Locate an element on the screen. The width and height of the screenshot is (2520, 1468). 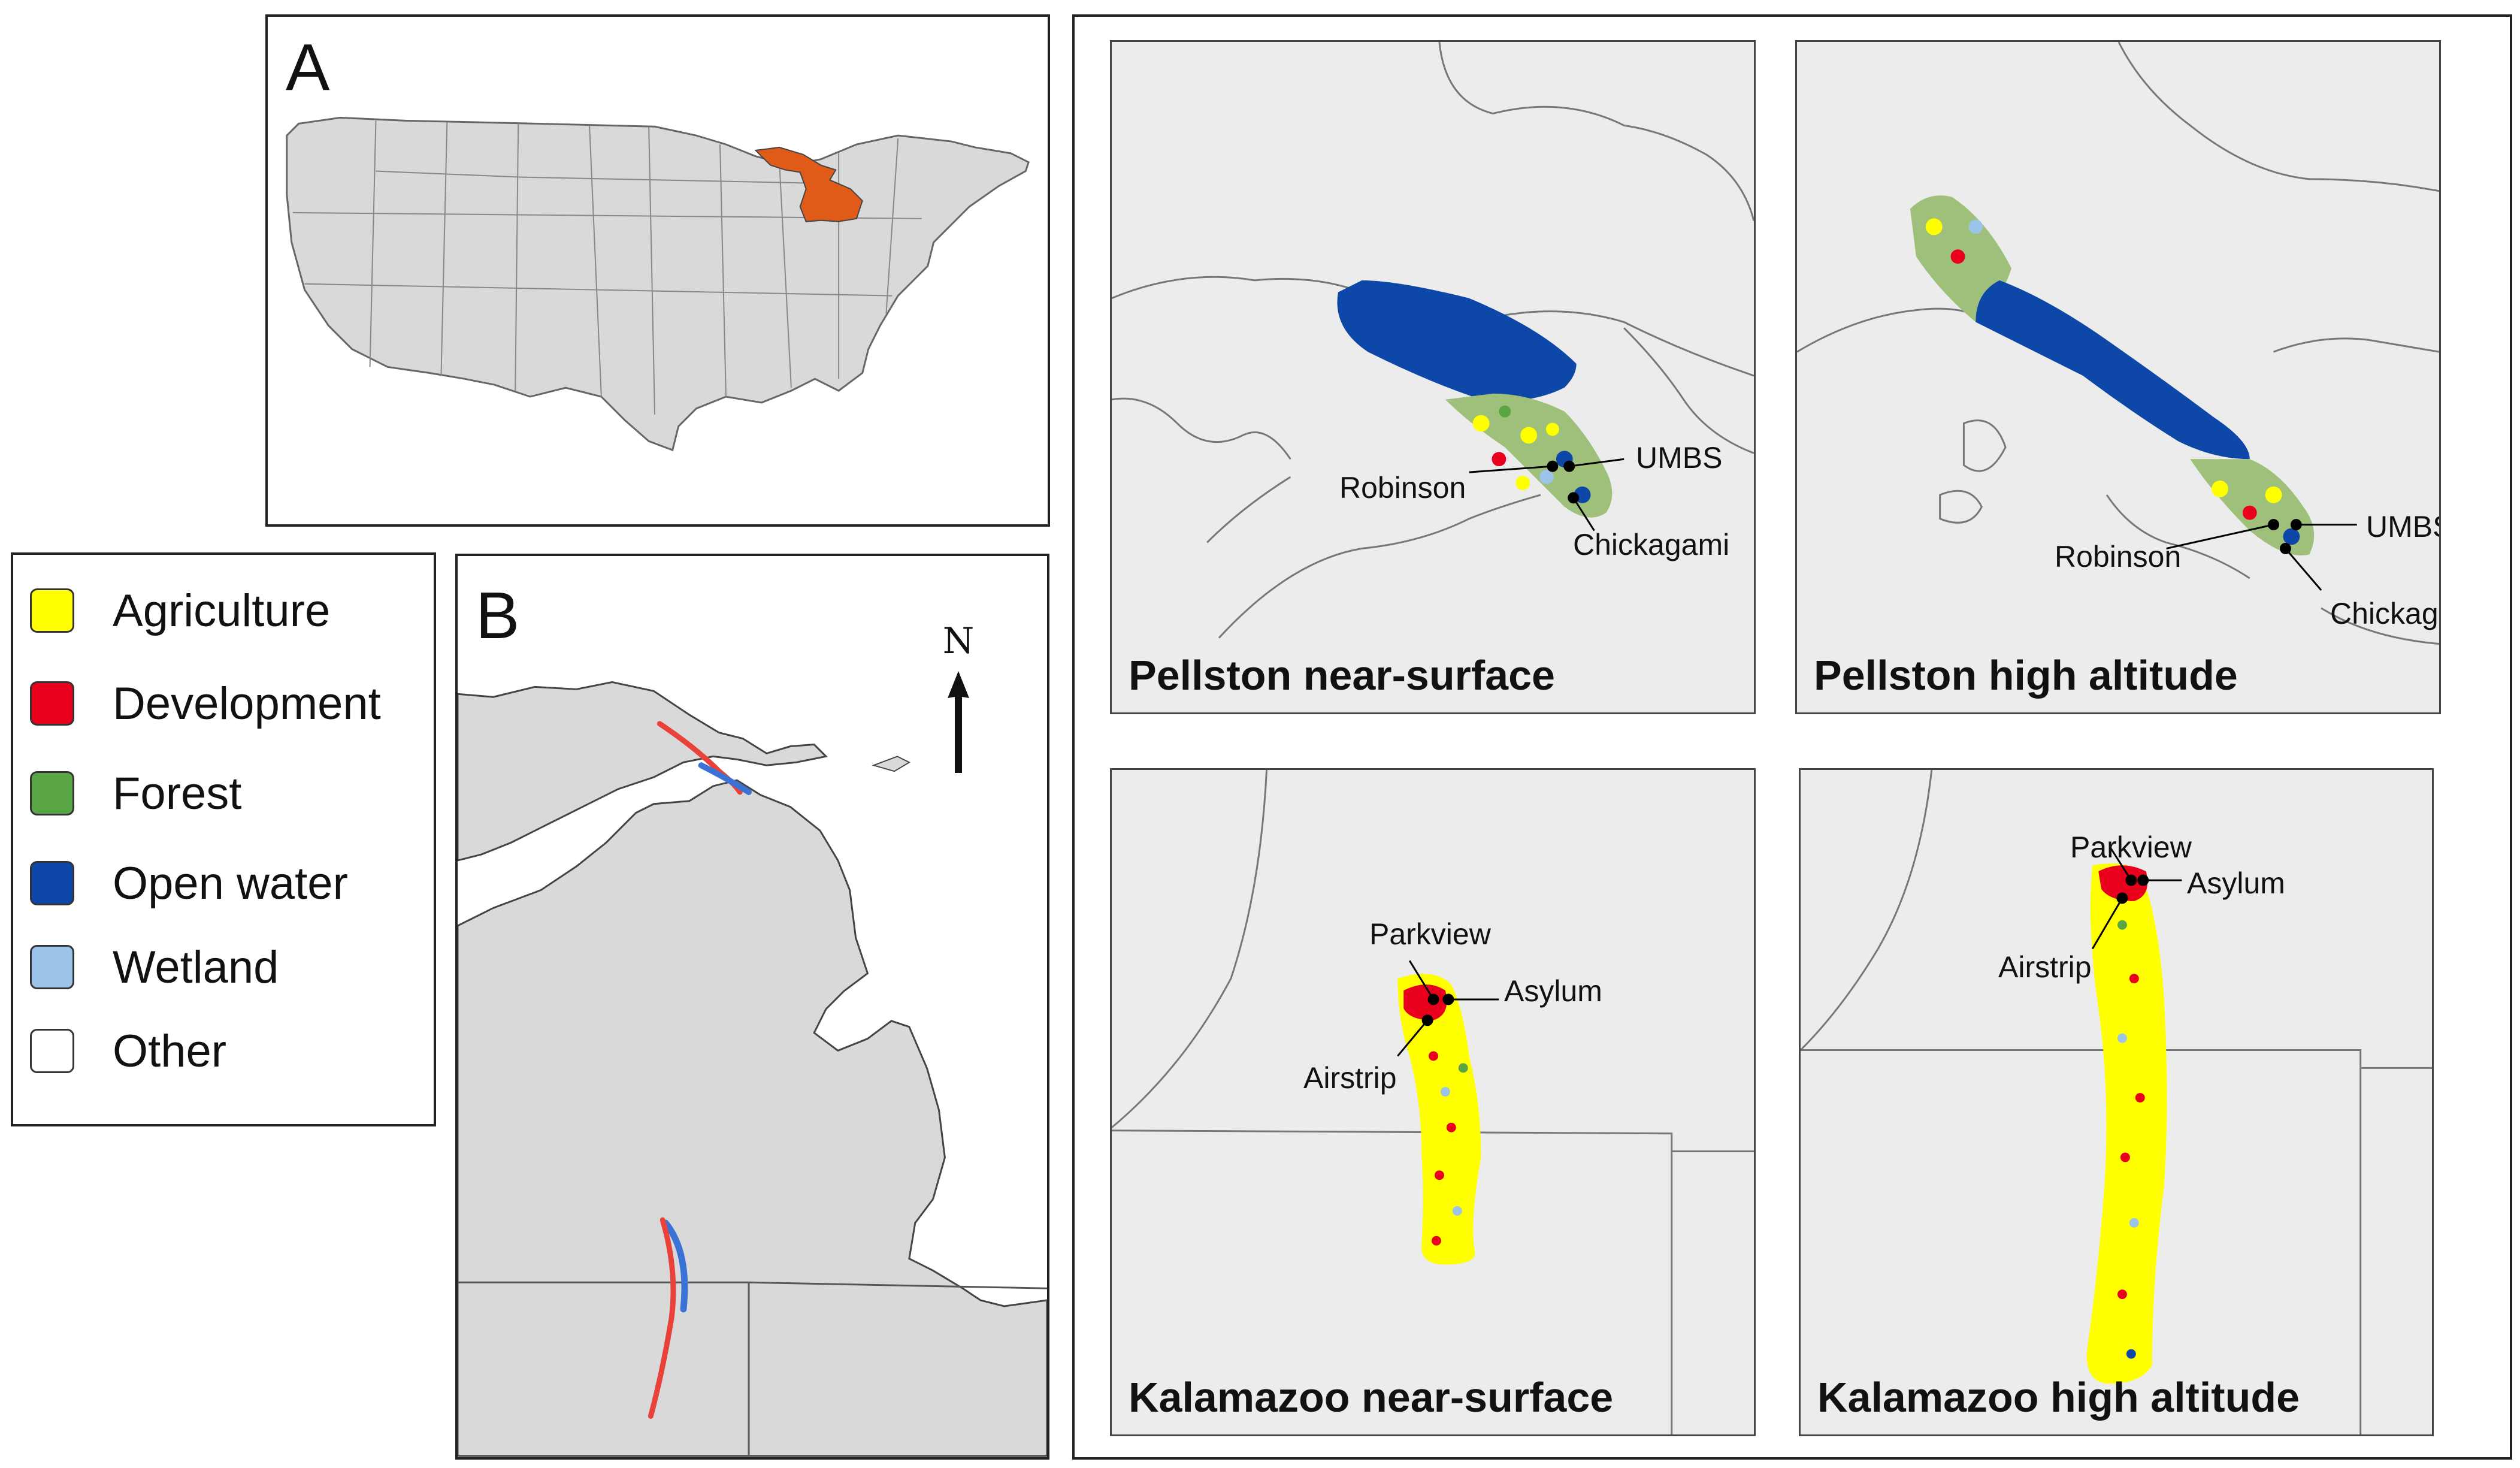
map-title: Kalamazoo high altitude is located at coordinates (2058, 1397).